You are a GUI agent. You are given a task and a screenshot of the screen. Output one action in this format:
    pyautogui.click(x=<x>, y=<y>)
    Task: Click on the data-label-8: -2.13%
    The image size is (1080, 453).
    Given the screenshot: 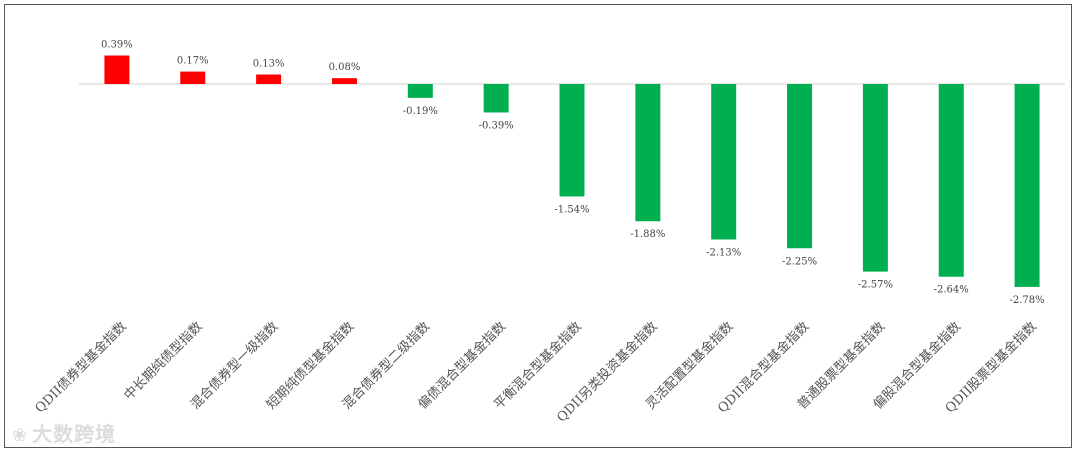 What is the action you would take?
    pyautogui.click(x=723, y=252)
    